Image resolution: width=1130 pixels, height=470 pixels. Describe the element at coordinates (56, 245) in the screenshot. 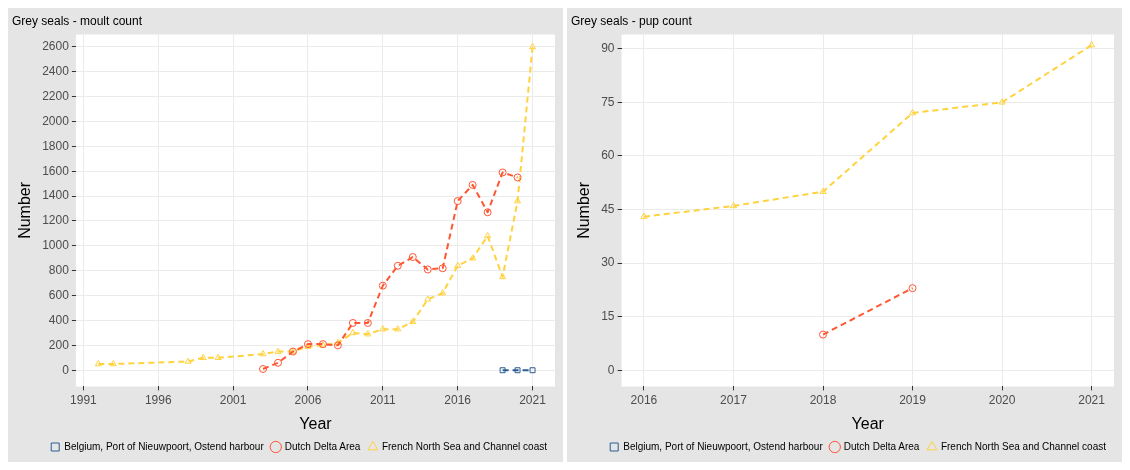

I see `y-tick-label: 1000` at that location.